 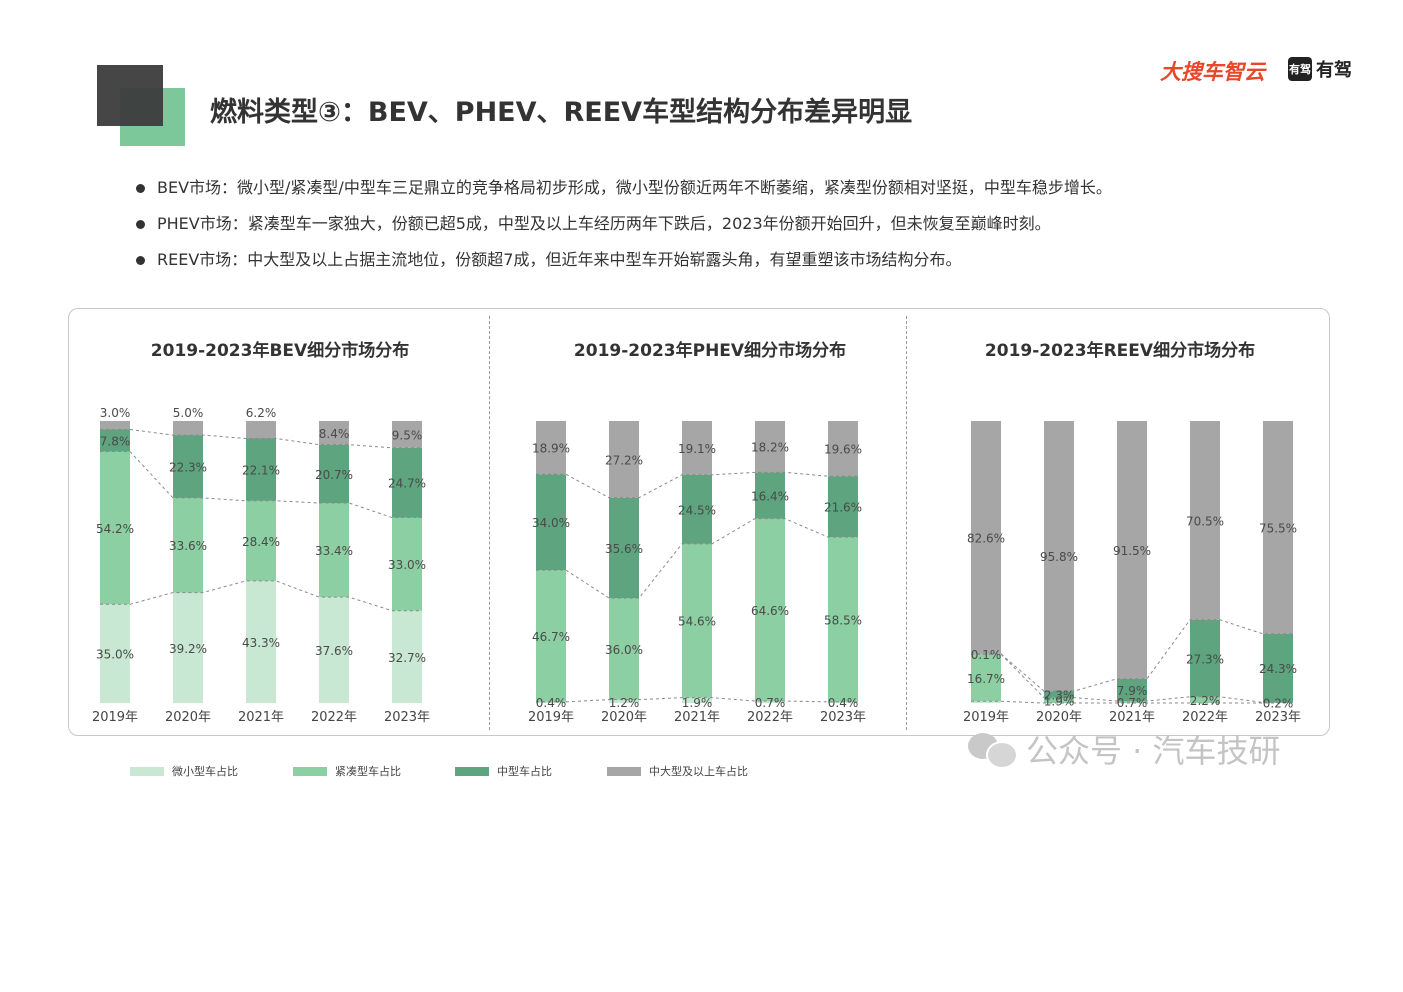 What do you see at coordinates (1205, 521) in the screenshot?
I see `data-label: 70.5%` at bounding box center [1205, 521].